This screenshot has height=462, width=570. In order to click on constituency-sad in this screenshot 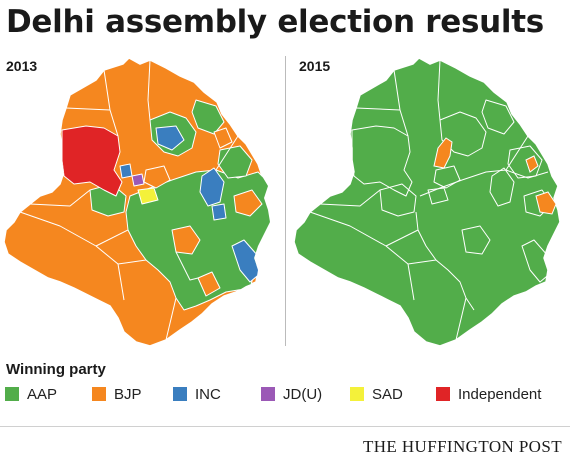, I will do `click(148, 196)`.